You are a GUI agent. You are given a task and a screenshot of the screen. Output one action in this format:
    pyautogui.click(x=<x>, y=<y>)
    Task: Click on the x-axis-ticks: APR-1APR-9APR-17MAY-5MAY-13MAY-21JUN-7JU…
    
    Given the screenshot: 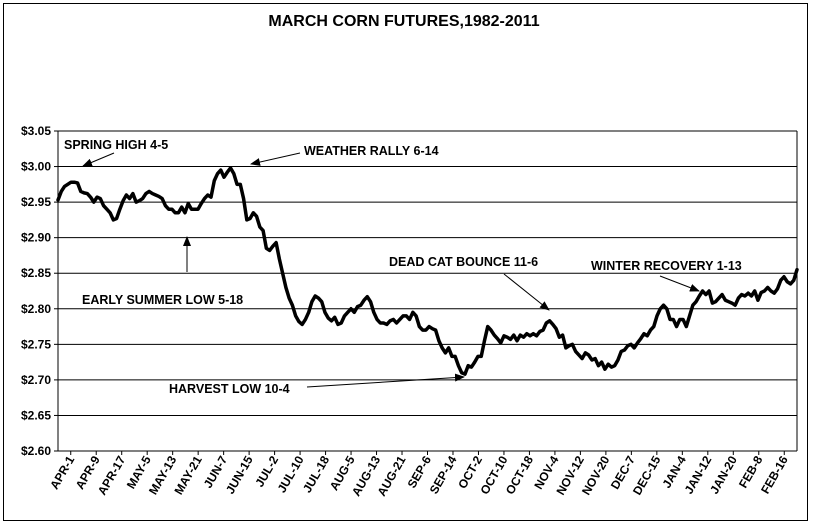 What is the action you would take?
    pyautogui.click(x=419, y=475)
    